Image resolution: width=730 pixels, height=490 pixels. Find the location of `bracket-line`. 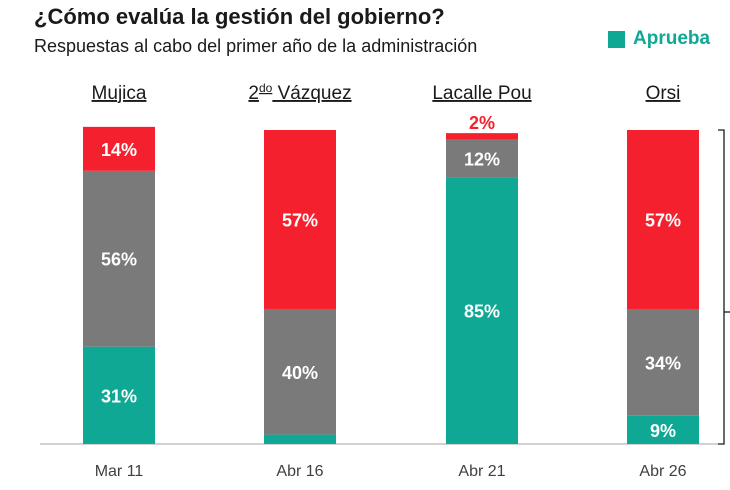

bracket-line is located at coordinates (721, 287).